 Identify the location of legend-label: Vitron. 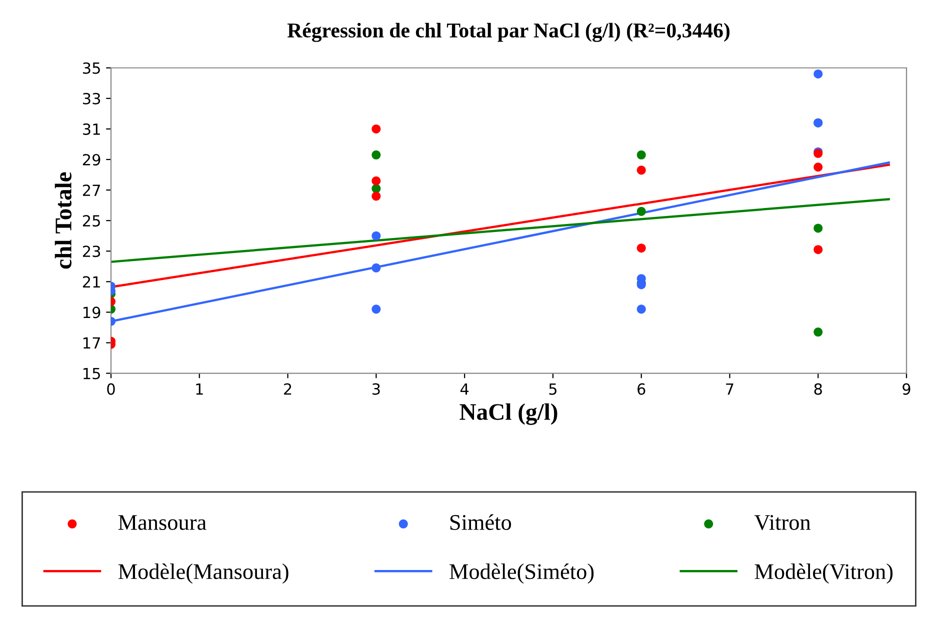
(782, 522).